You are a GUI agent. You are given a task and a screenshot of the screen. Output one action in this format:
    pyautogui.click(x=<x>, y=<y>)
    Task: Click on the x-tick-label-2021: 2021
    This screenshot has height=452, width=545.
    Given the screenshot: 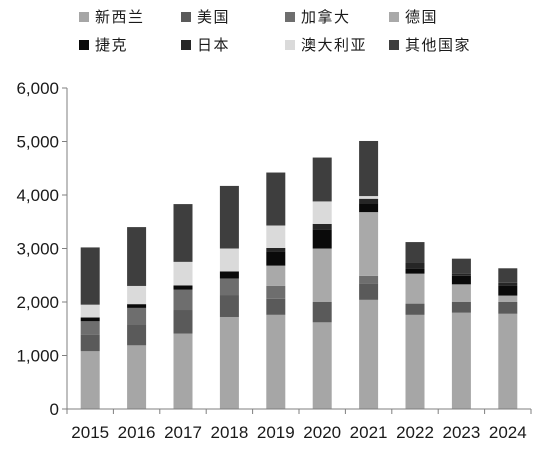 What is the action you would take?
    pyautogui.click(x=369, y=432)
    